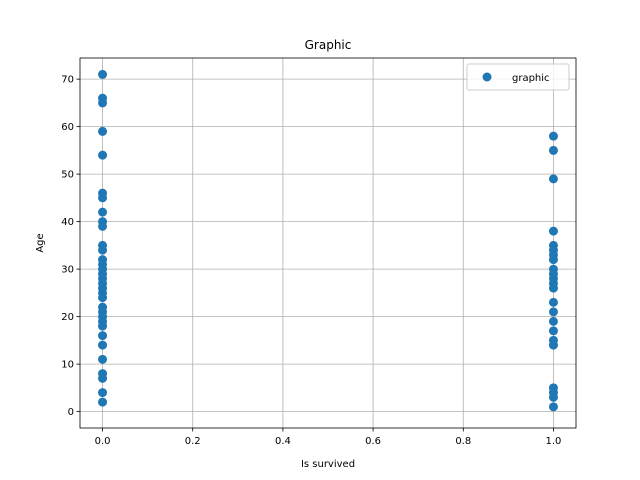 Image resolution: width=640 pixels, height=480 pixels. I want to click on y-tick-label: 20, so click(67, 317).